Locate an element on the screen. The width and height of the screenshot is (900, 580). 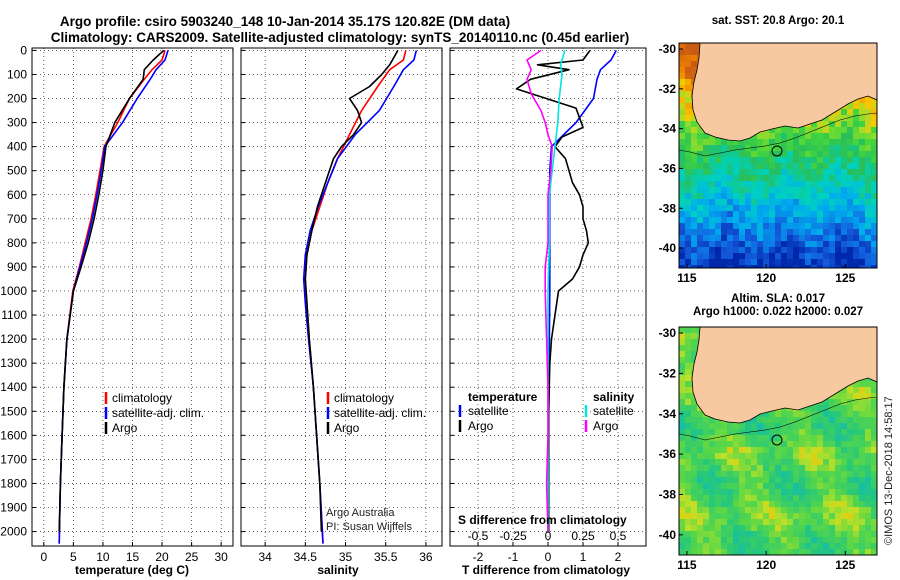
depth-tick-label: 500 is located at coordinates (17, 171).